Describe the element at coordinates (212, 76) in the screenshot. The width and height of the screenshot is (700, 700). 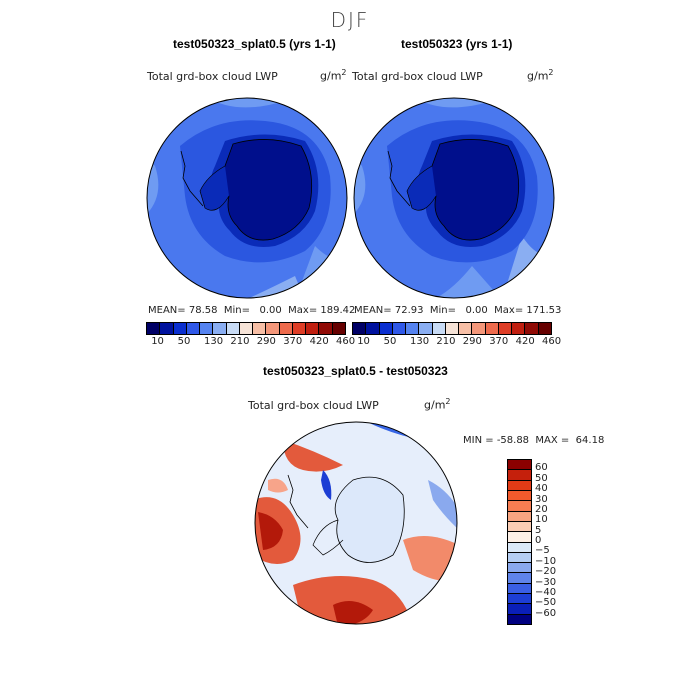
I see `left-variable-label: Total grd-box cloud LWP` at that location.